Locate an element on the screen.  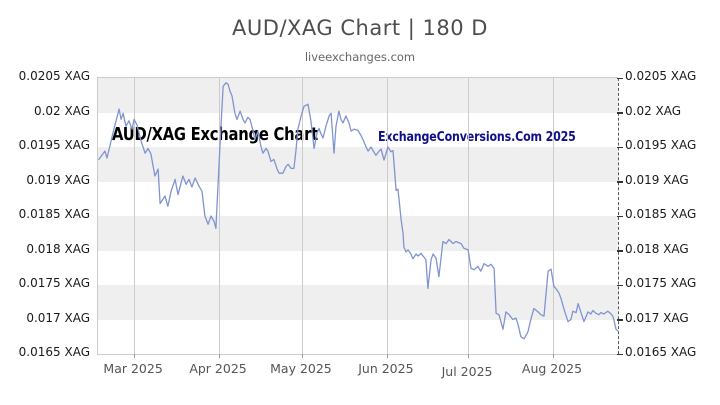
y-axis-label-right: 0.0195 XAG is located at coordinates (661, 145).